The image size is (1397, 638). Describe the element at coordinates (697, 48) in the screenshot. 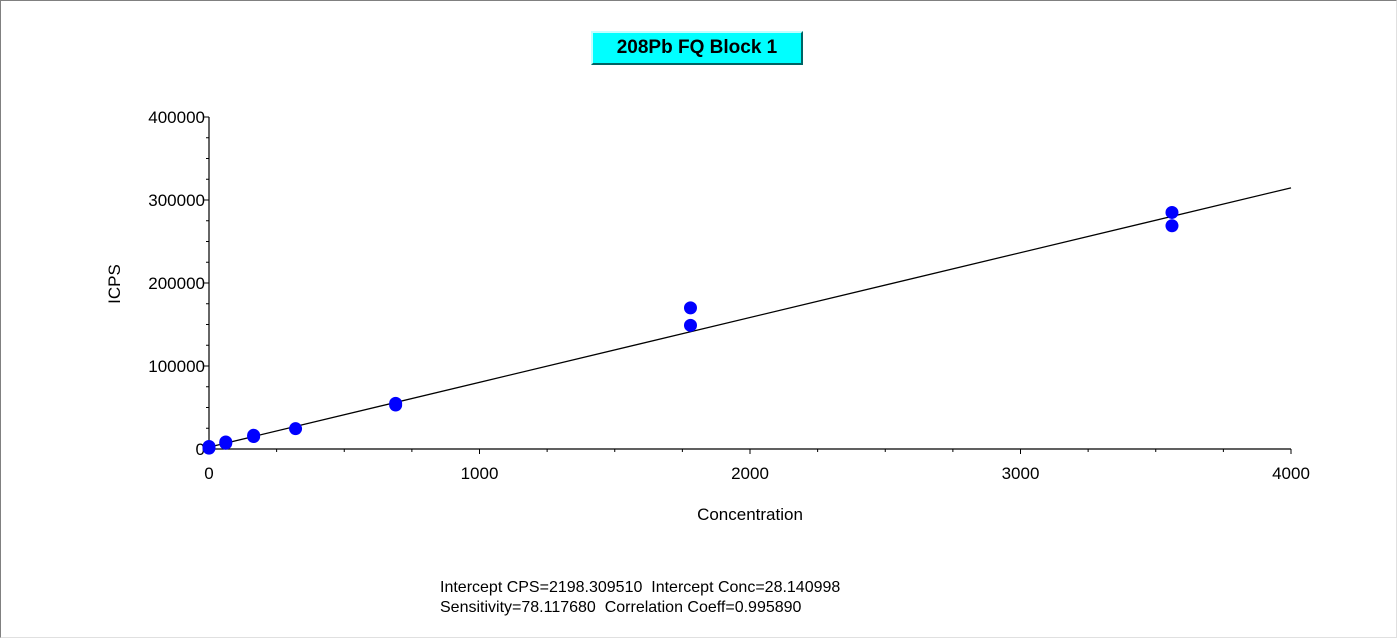

I see `chart-title: 208Pb FQ Block 1` at that location.